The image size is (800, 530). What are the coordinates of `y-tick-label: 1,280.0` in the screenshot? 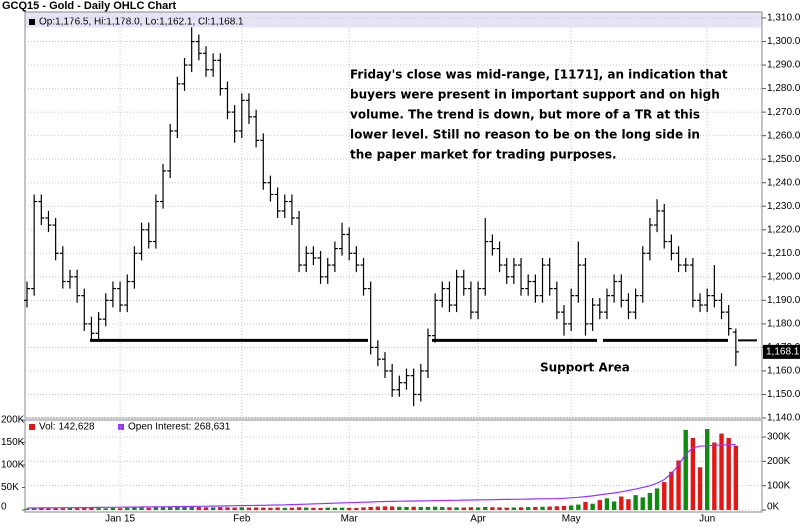 It's located at (783, 88).